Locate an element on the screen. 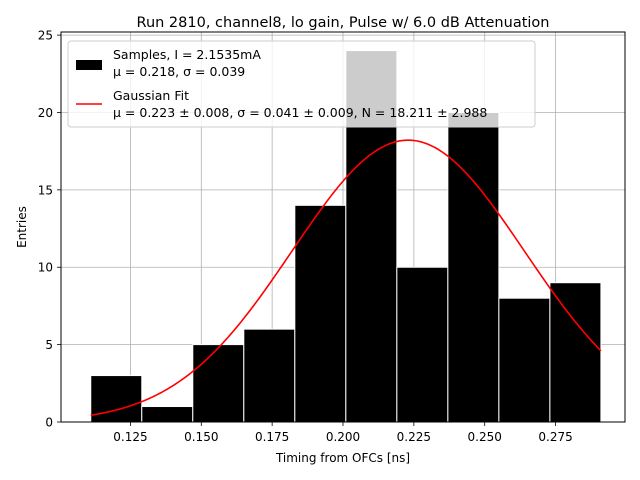 Image resolution: width=640 pixels, height=480 pixels. legend-samples-line1: Samples, I = 2.1535mA is located at coordinates (187, 54).